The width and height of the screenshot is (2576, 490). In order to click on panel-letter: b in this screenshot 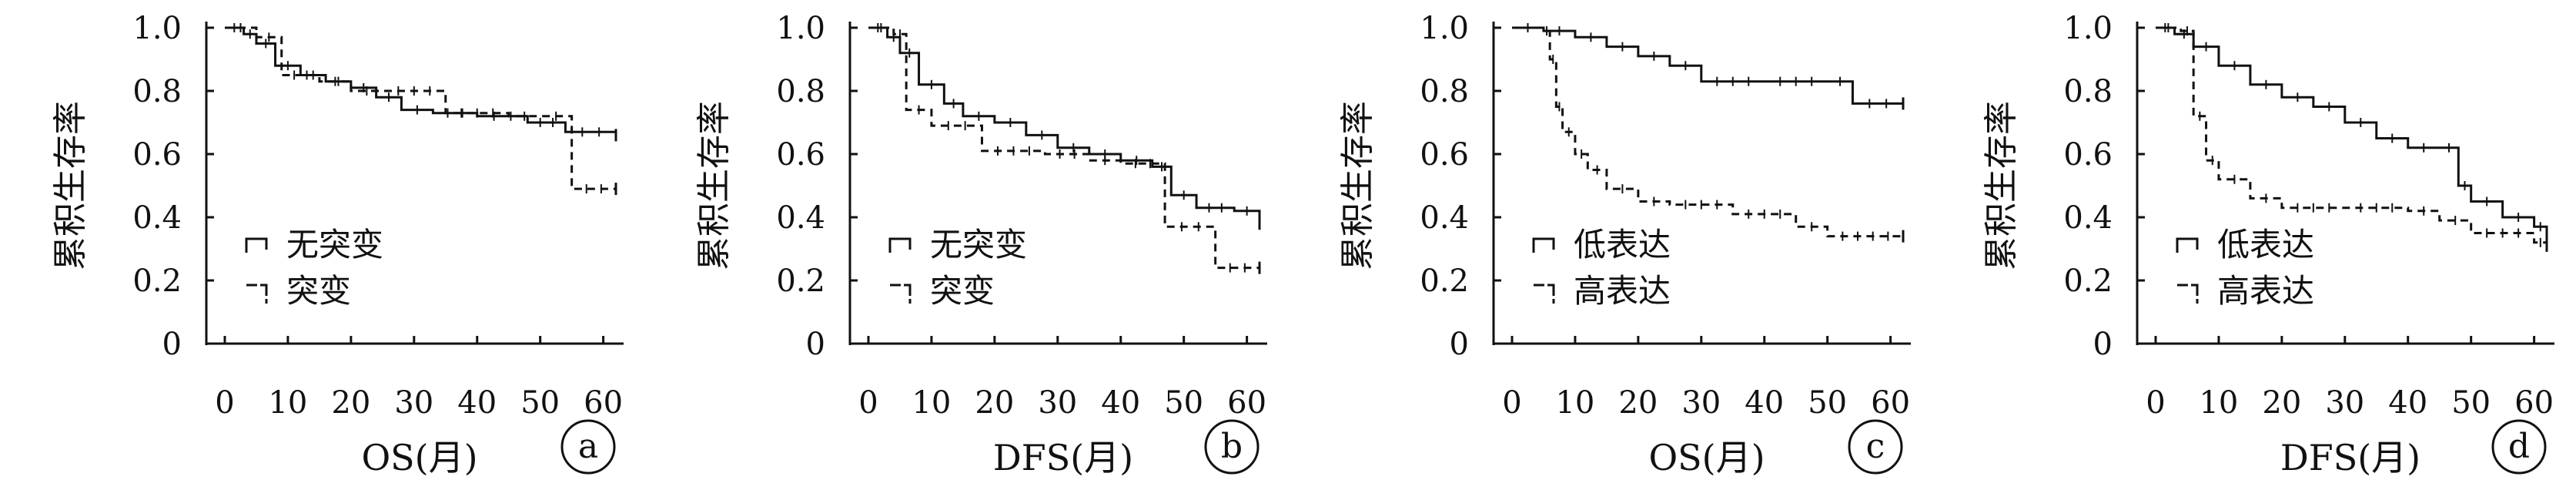, I will do `click(1232, 447)`.